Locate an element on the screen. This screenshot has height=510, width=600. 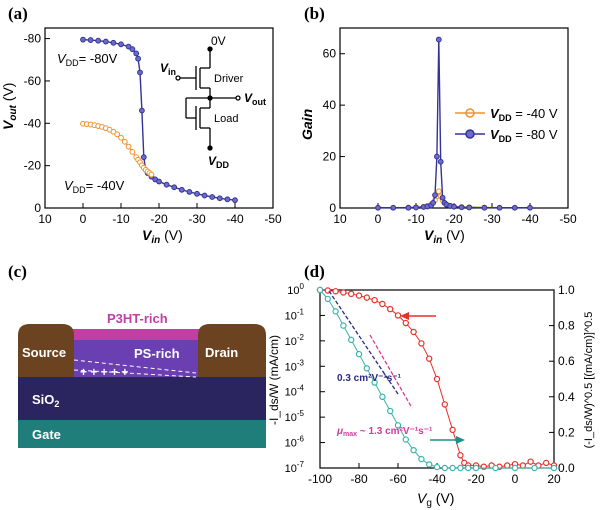
y-tick-label: 0 is located at coordinates (37, 208).